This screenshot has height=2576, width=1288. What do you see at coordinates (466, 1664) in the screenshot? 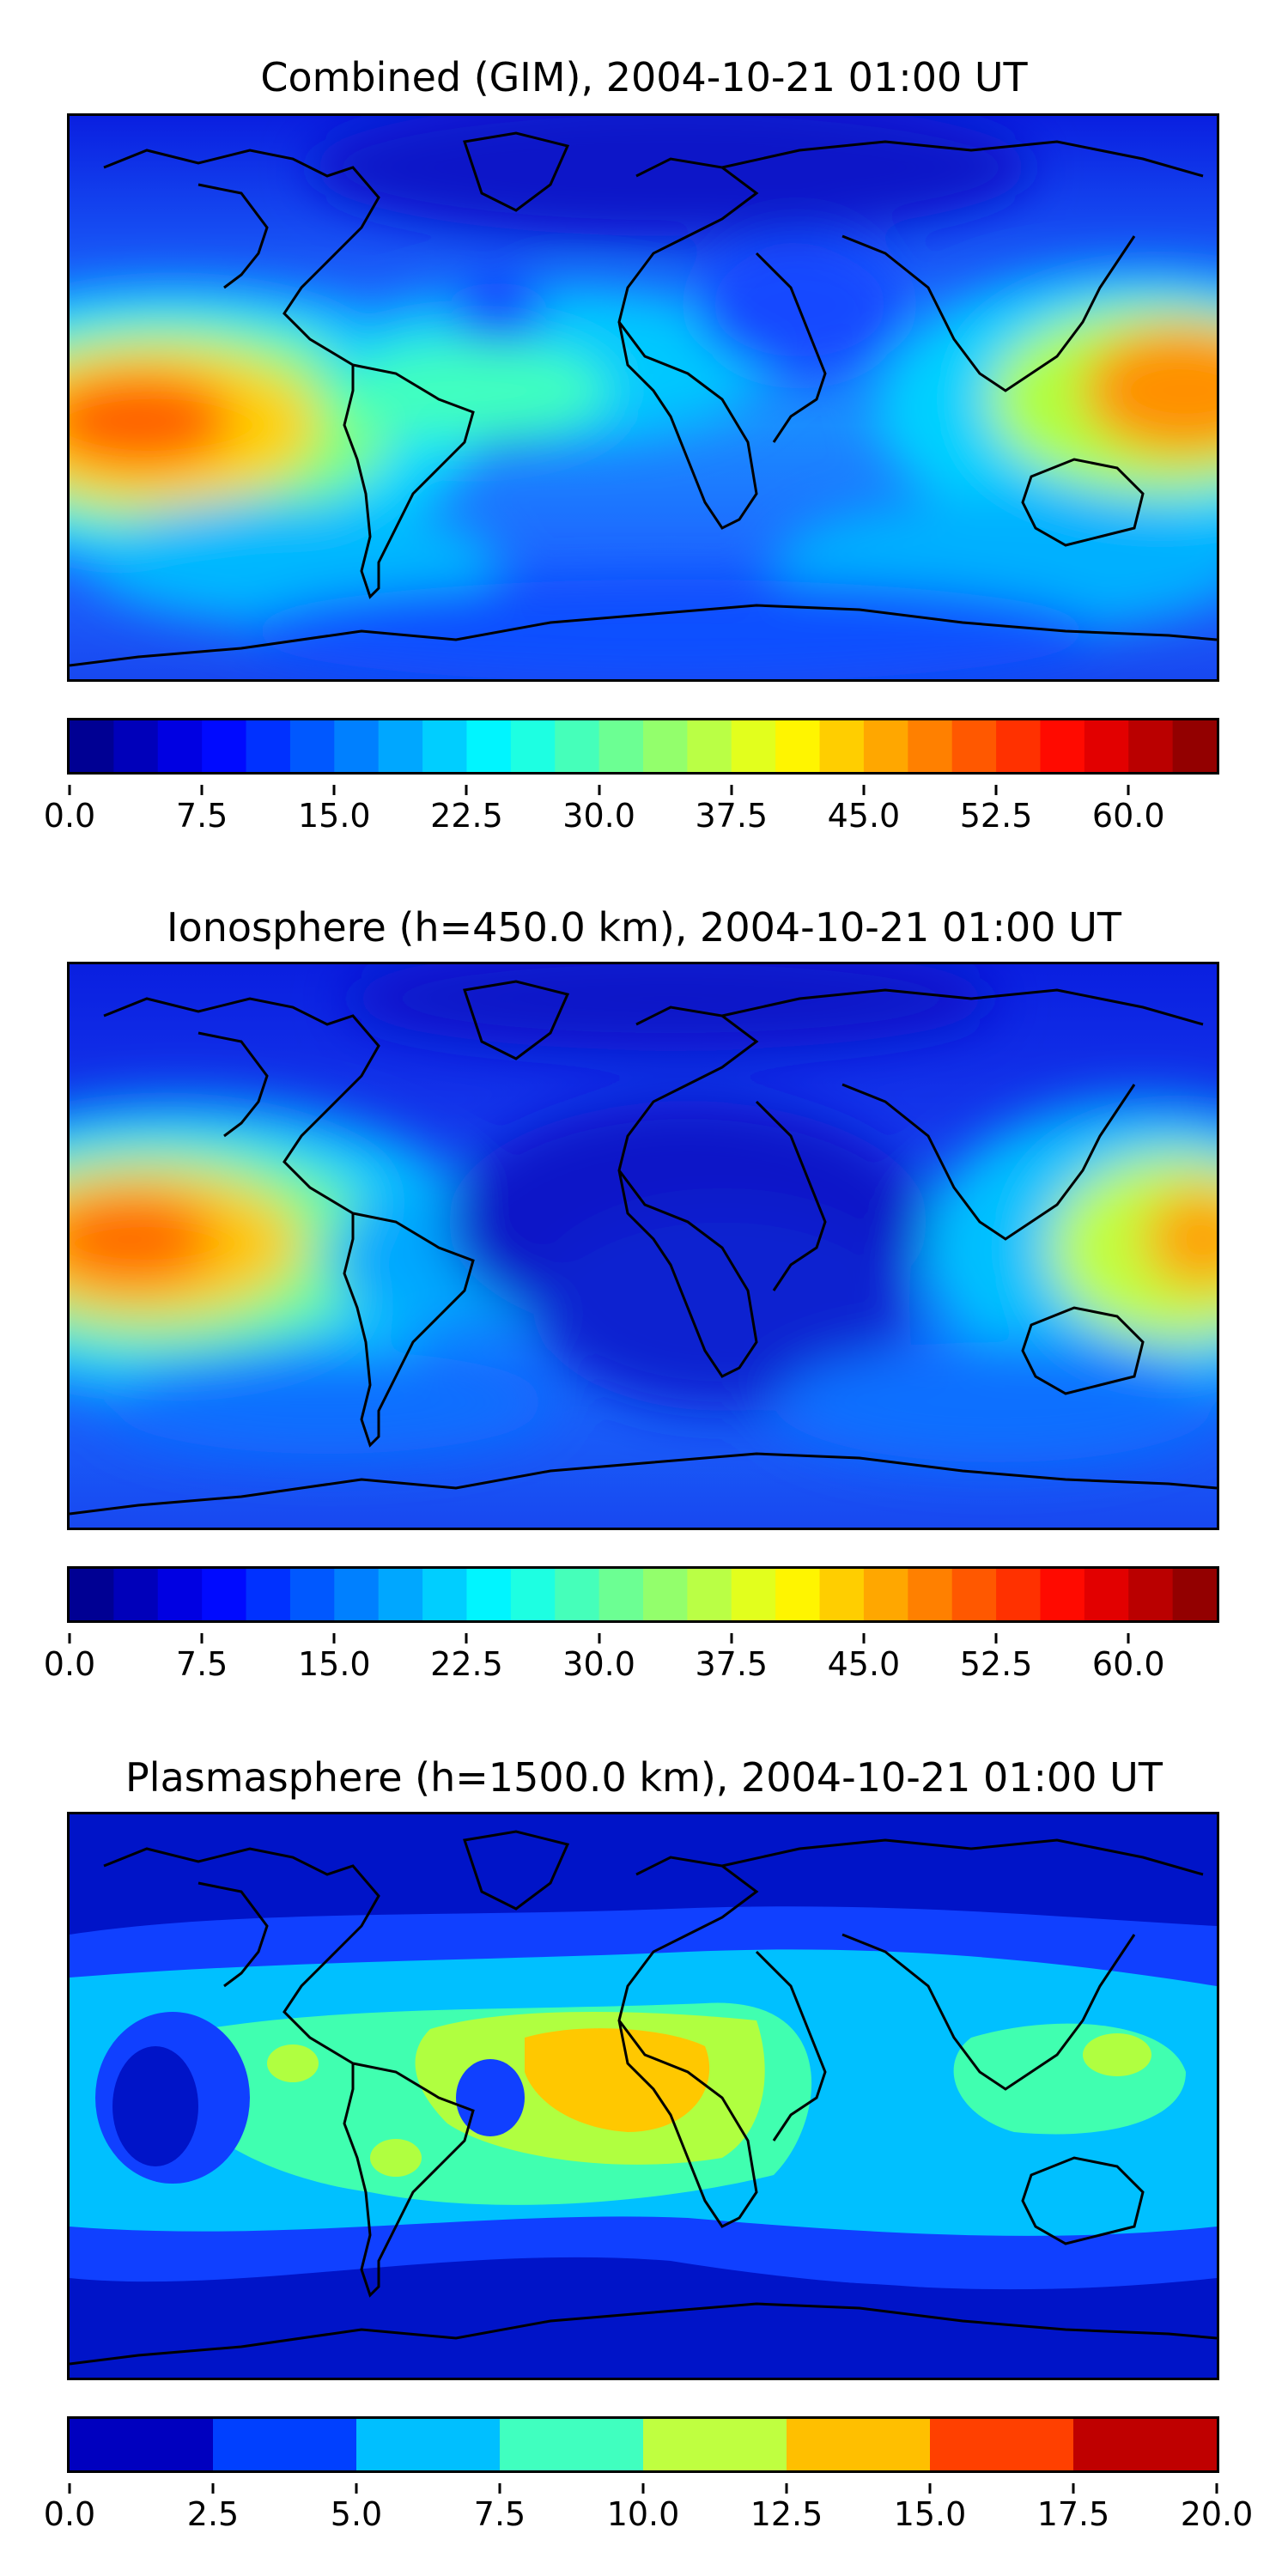
I see `colorbar-tick-label: 22.5` at bounding box center [466, 1664].